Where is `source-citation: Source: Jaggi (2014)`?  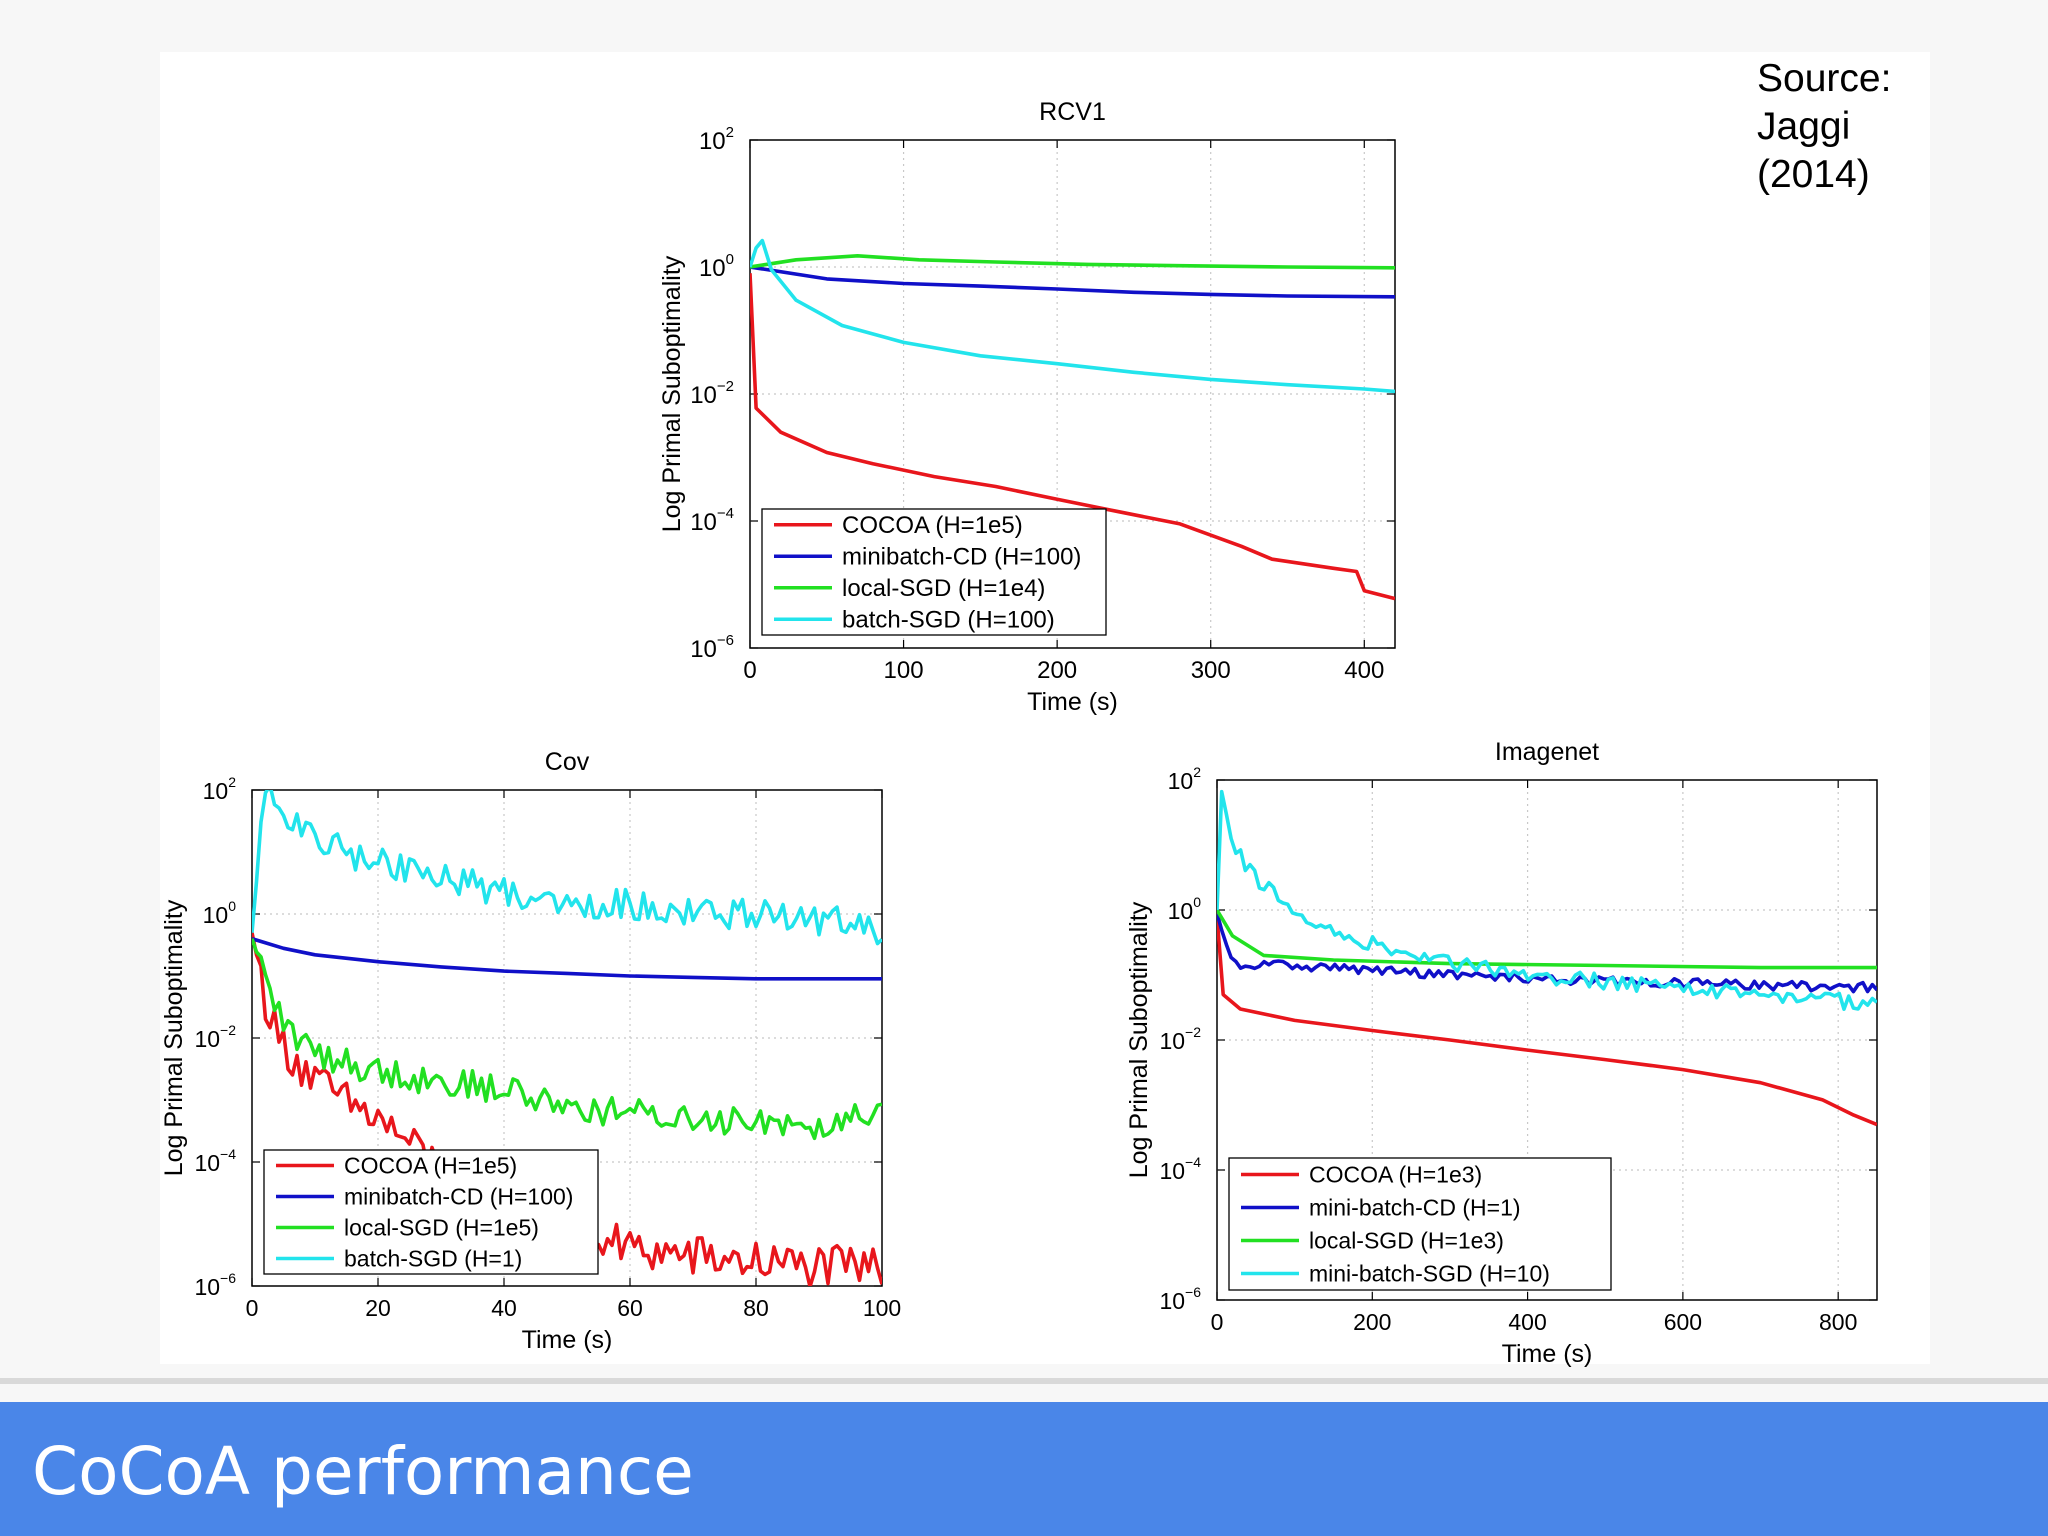 source-citation: Source: Jaggi (2014) is located at coordinates (1824, 127).